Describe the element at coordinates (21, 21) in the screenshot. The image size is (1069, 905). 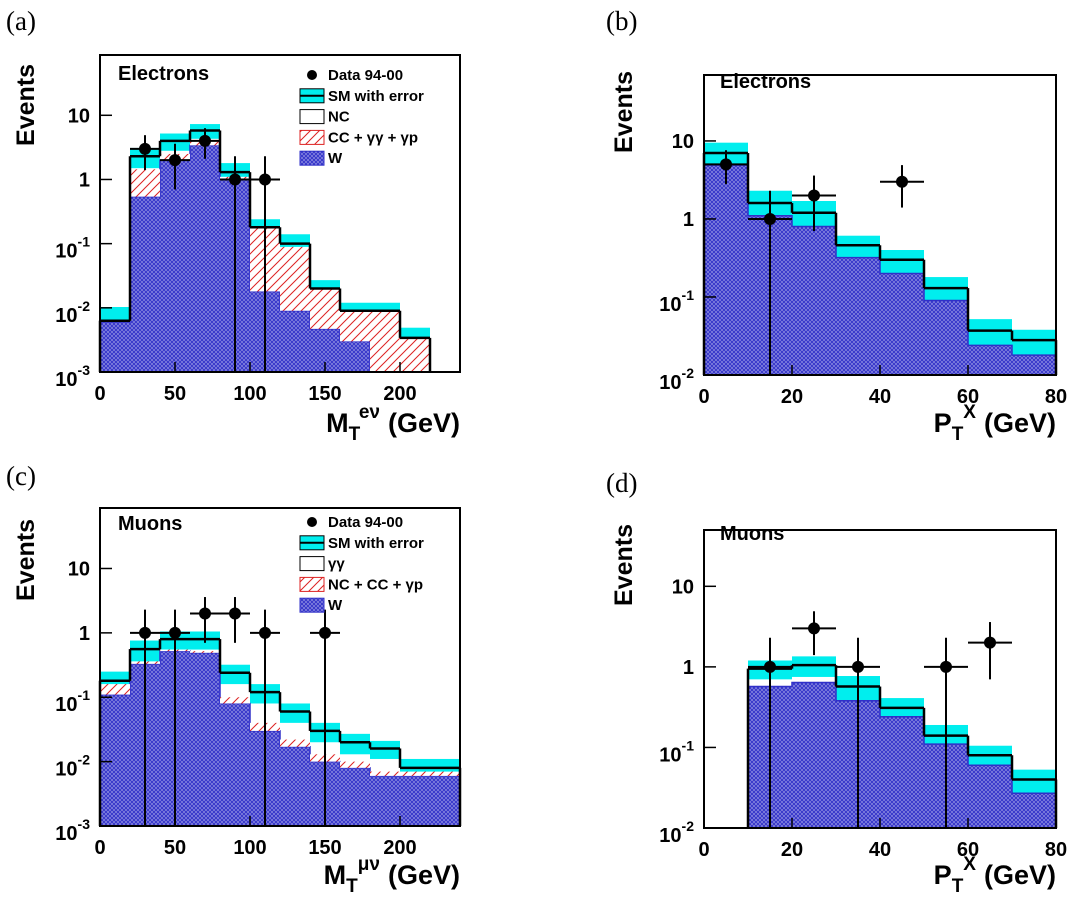
I see `panel-label: (a)` at that location.